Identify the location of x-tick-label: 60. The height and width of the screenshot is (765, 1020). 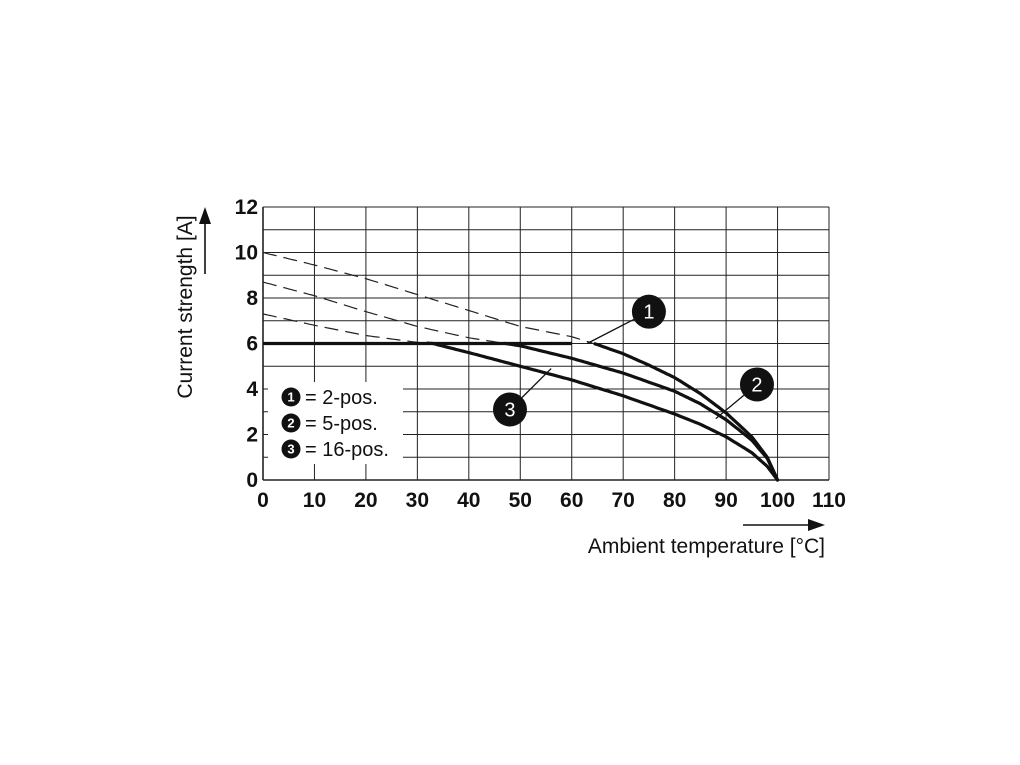
(571, 500).